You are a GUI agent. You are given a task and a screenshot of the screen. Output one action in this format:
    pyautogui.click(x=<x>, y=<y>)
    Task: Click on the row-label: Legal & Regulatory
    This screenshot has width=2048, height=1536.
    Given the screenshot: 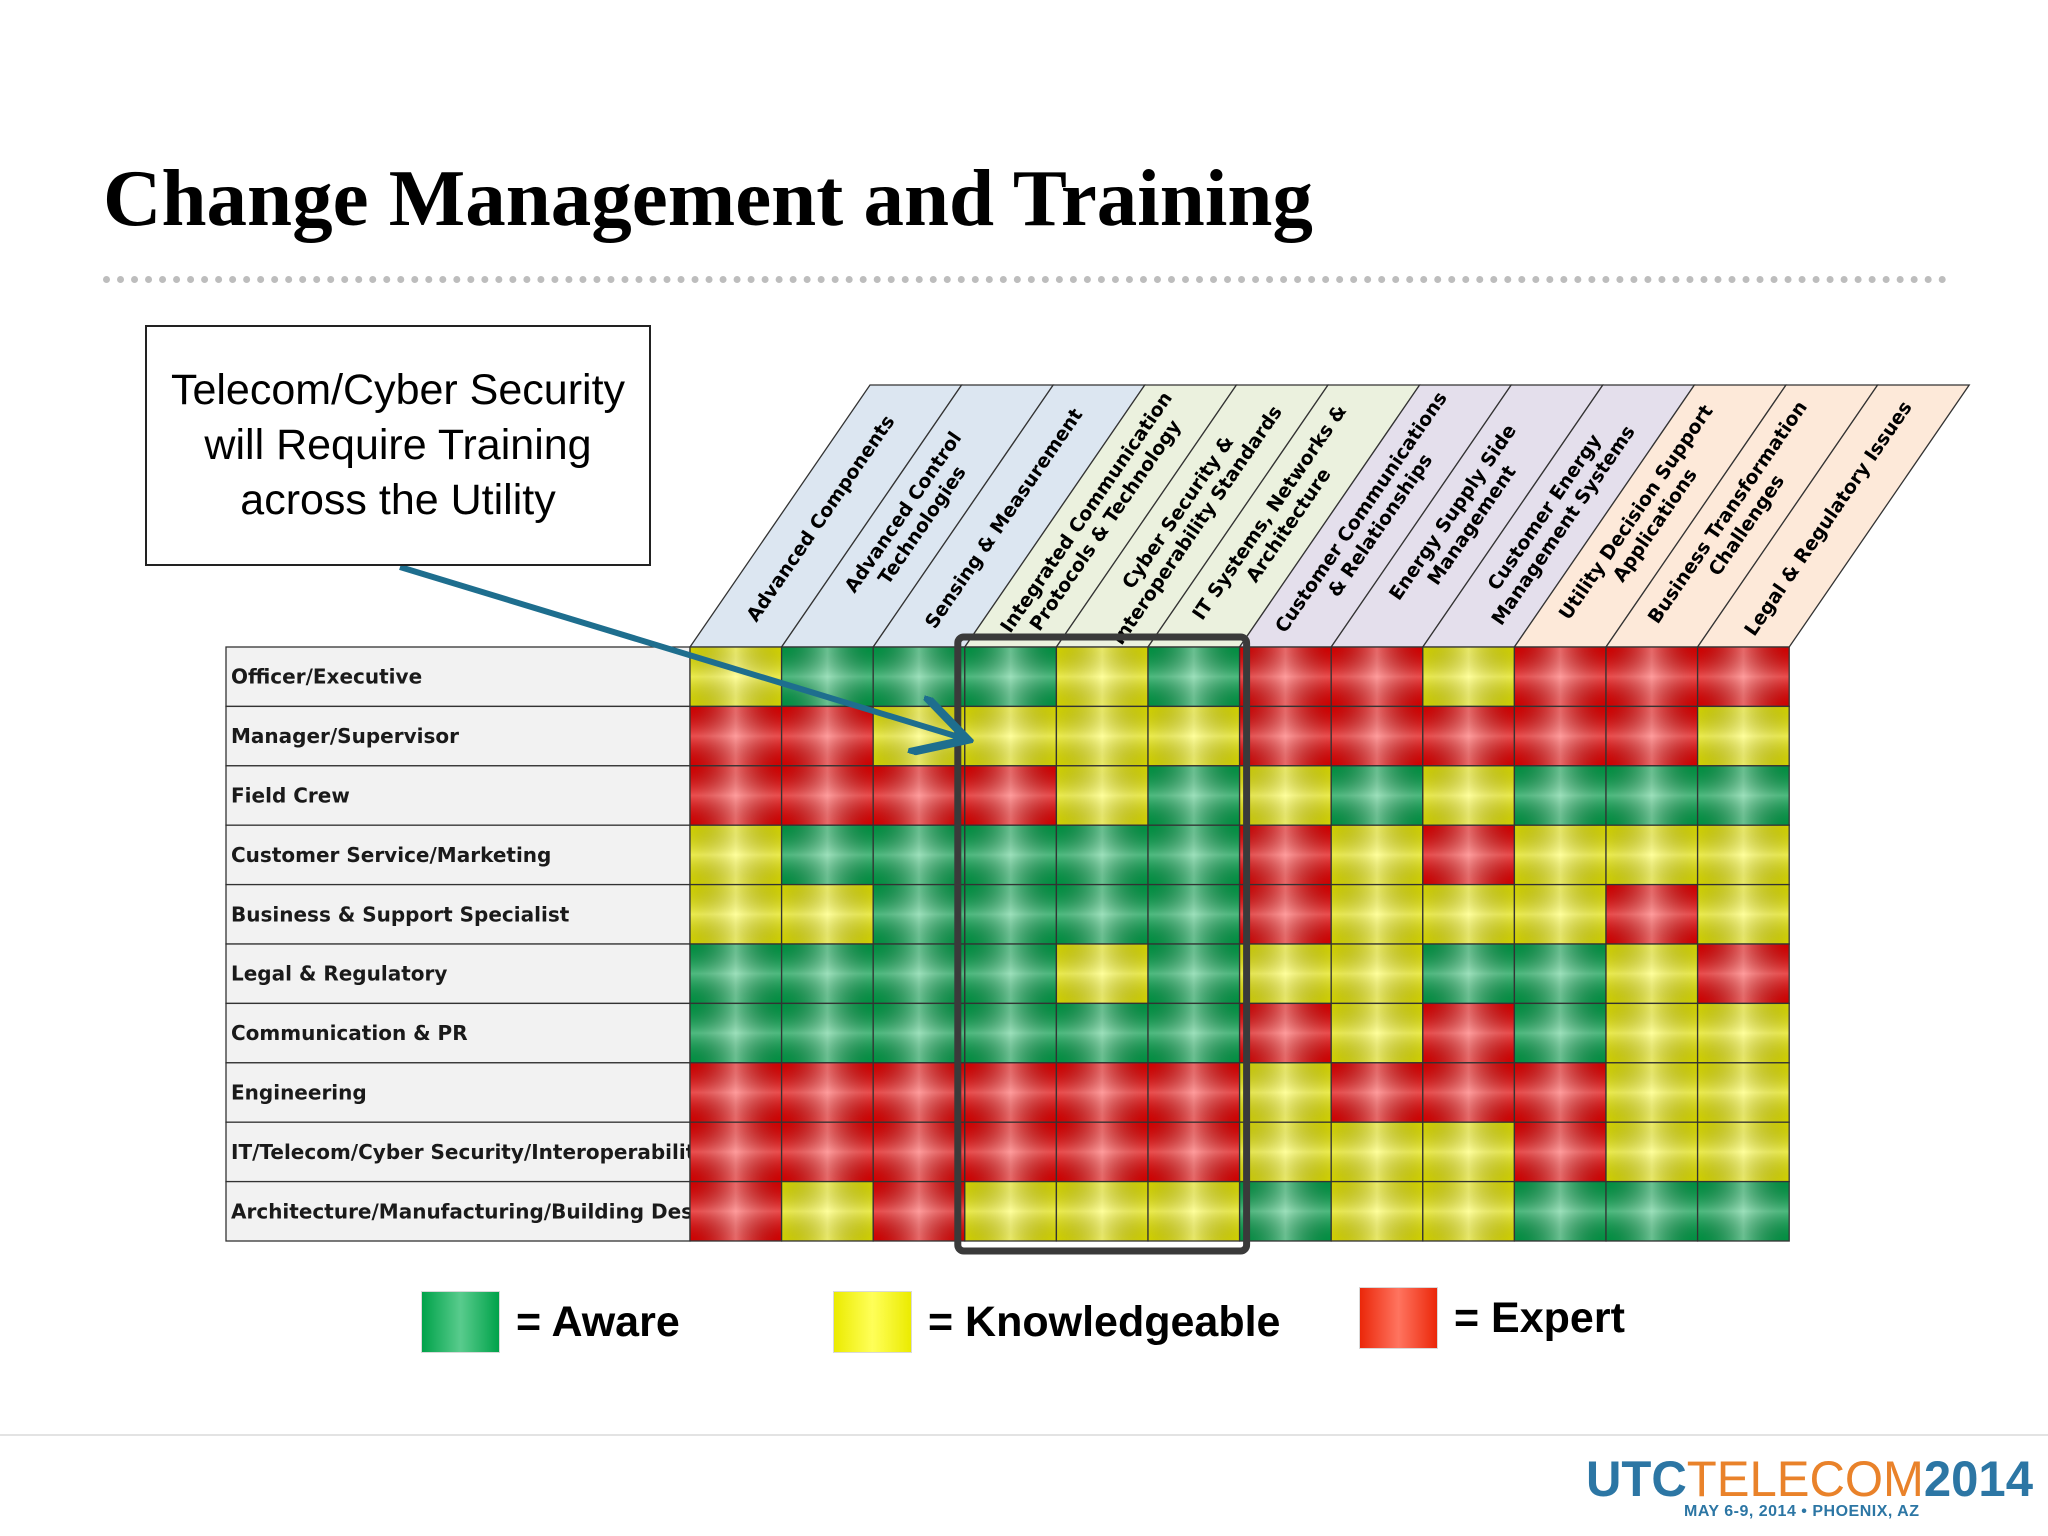 What is the action you would take?
    pyautogui.click(x=339, y=974)
    